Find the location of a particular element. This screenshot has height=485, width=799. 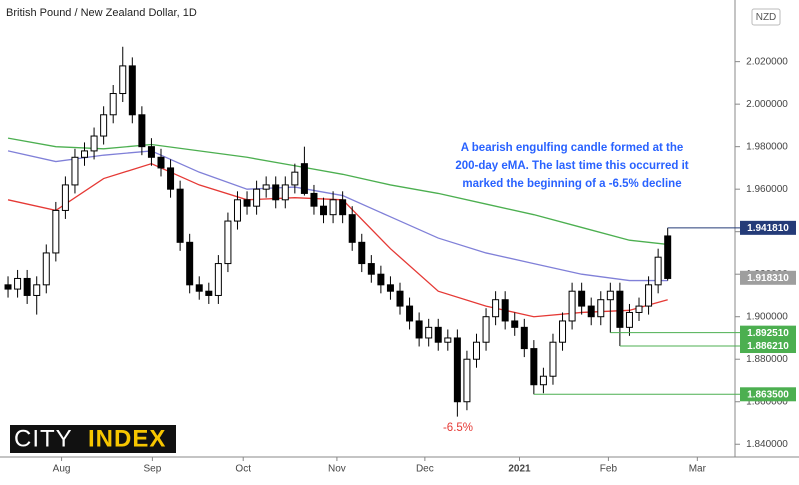

y-tick-label: 1.980000 is located at coordinates (767, 146).